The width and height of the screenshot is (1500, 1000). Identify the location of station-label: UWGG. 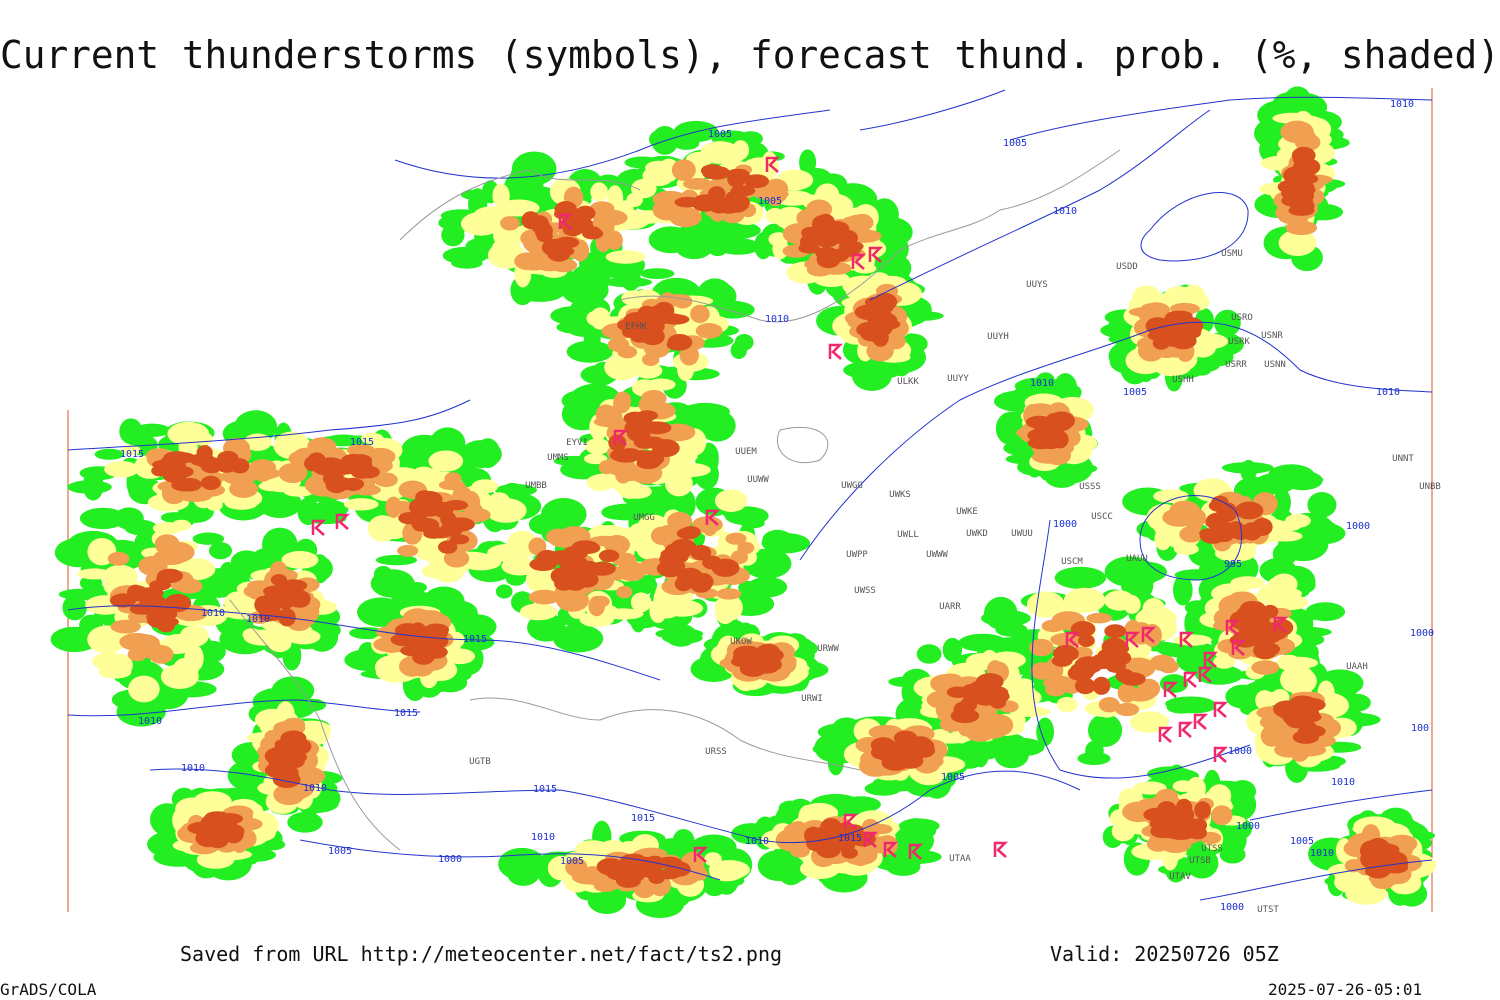
(852, 486).